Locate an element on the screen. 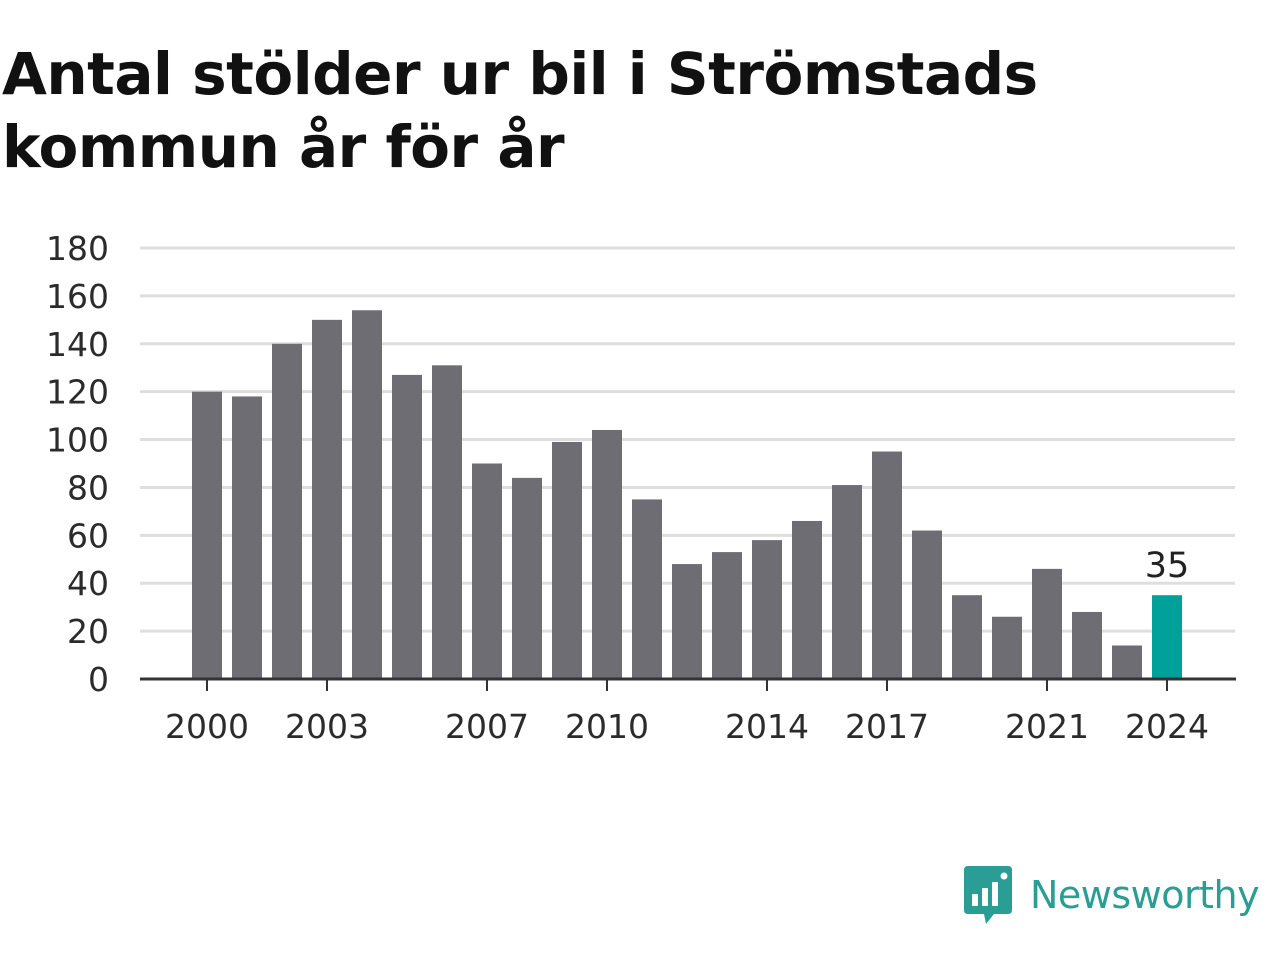 This screenshot has width=1280, height=960. y-tick-label: 40 is located at coordinates (88, 583).